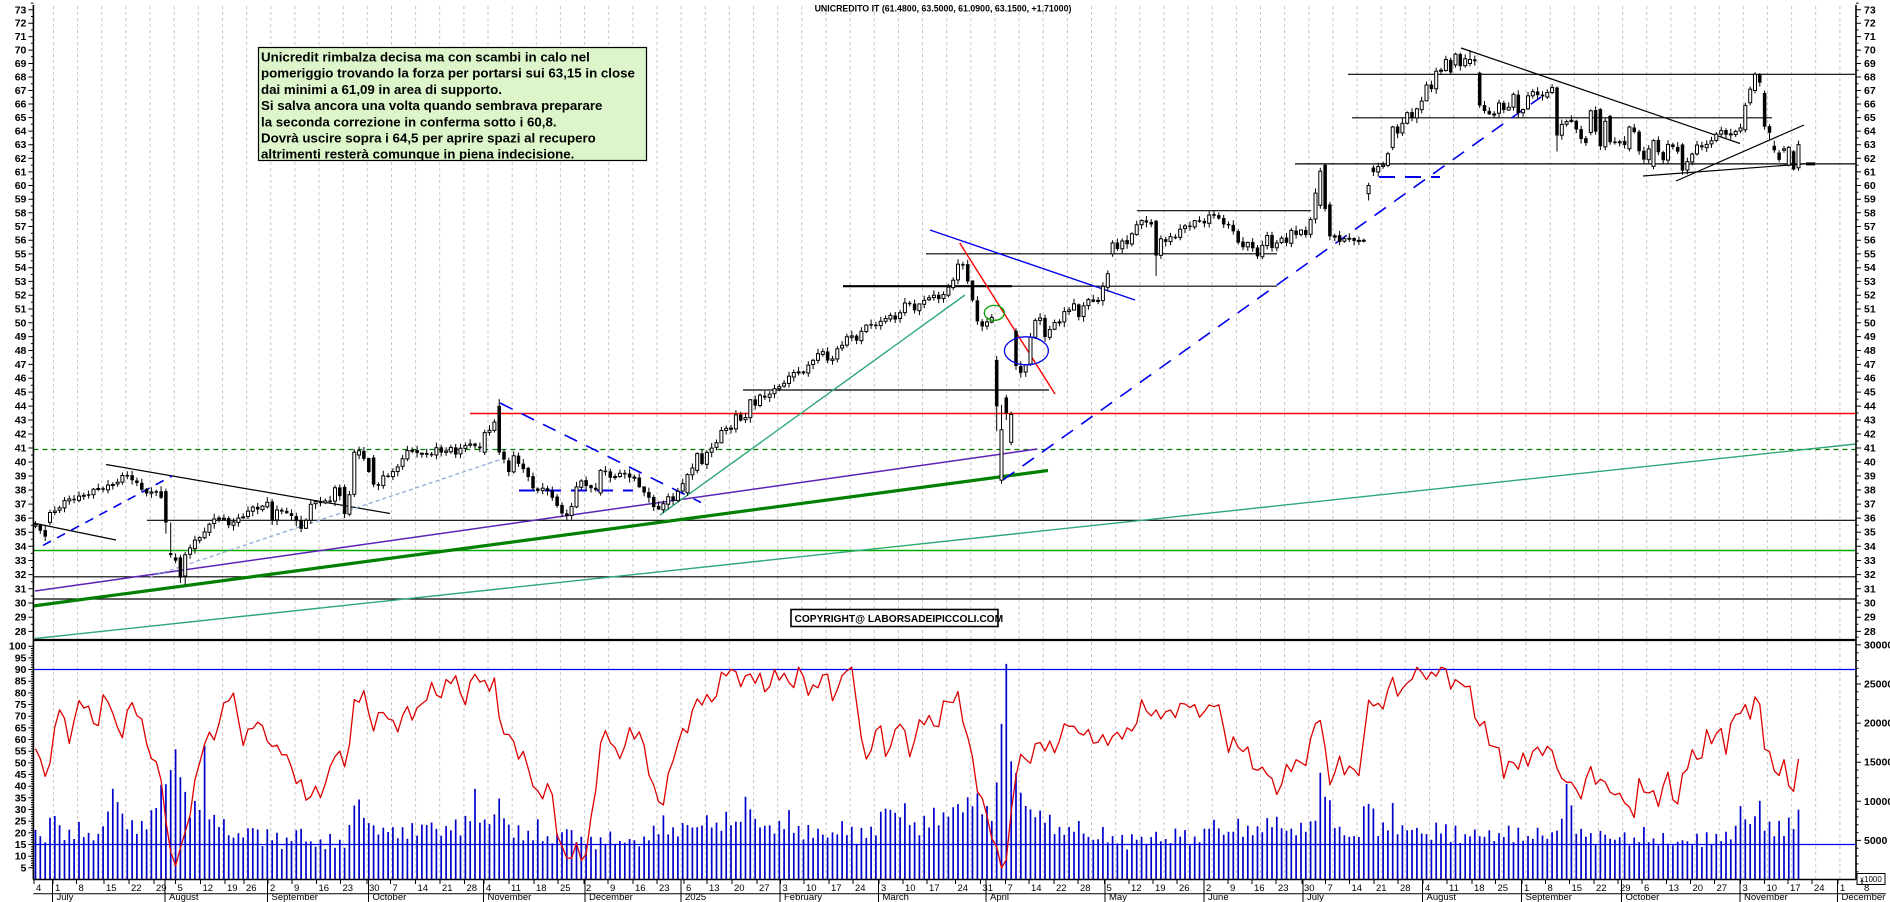 The image size is (1890, 902). What do you see at coordinates (232, 888) in the screenshot?
I see `svg-text: 19` at bounding box center [232, 888].